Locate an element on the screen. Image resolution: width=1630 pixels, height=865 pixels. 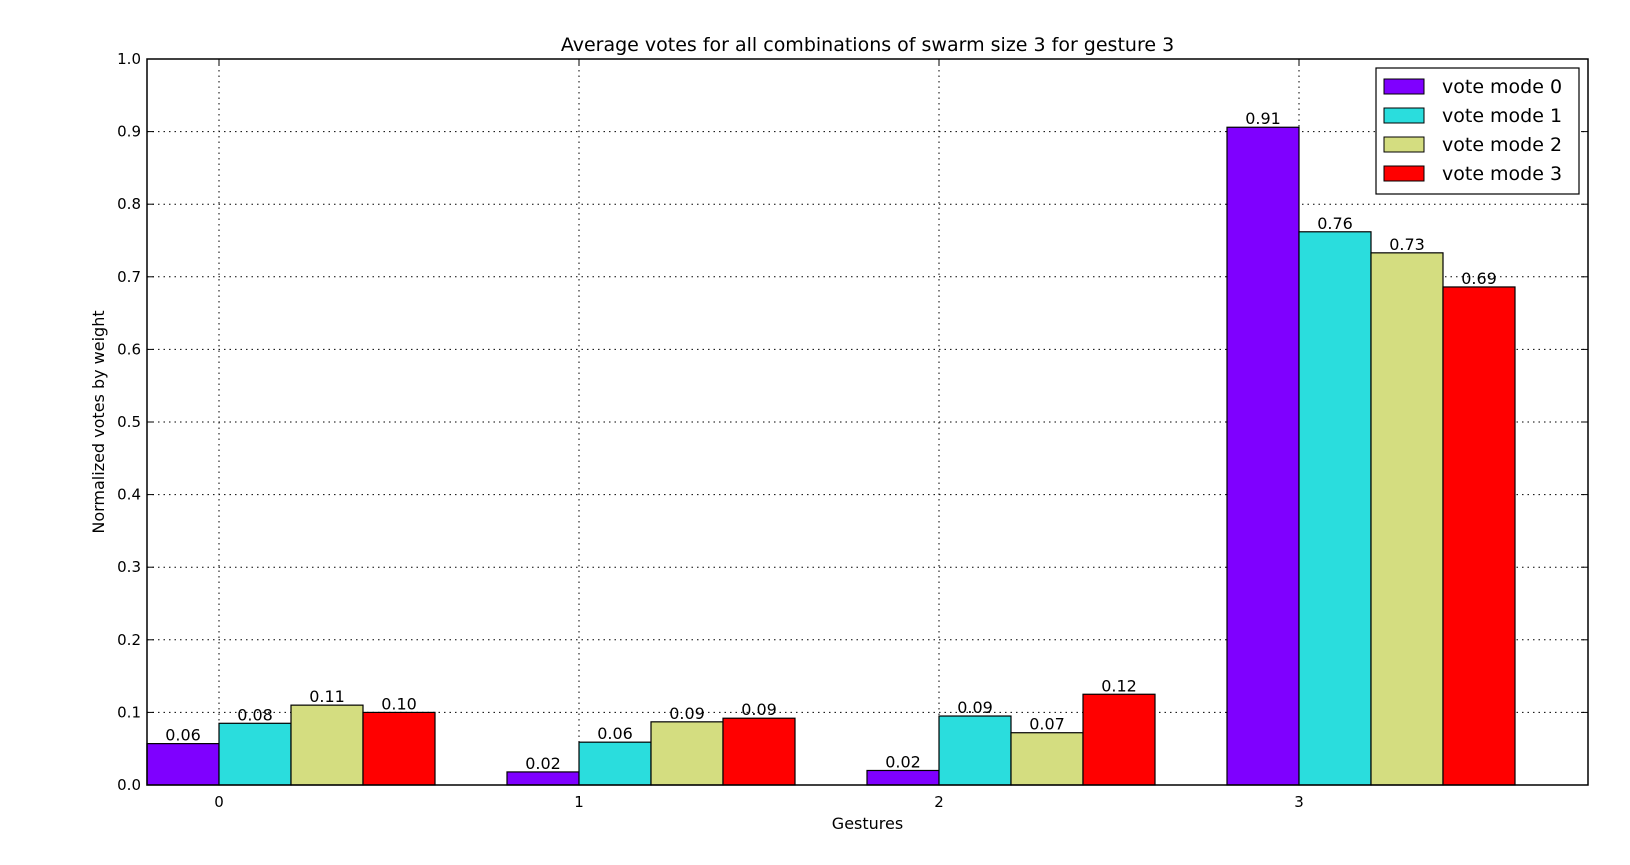
y-tick-label: 0.6 is located at coordinates (129, 349).